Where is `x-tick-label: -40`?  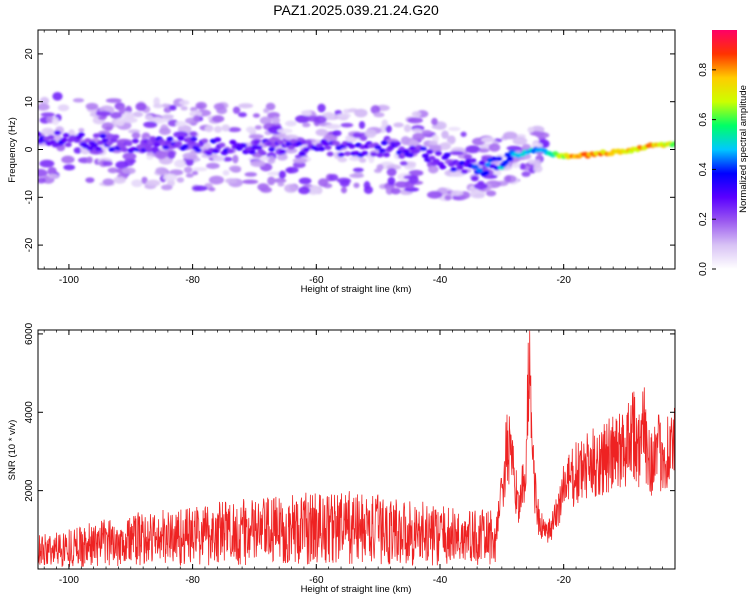 x-tick-label: -40 is located at coordinates (440, 280).